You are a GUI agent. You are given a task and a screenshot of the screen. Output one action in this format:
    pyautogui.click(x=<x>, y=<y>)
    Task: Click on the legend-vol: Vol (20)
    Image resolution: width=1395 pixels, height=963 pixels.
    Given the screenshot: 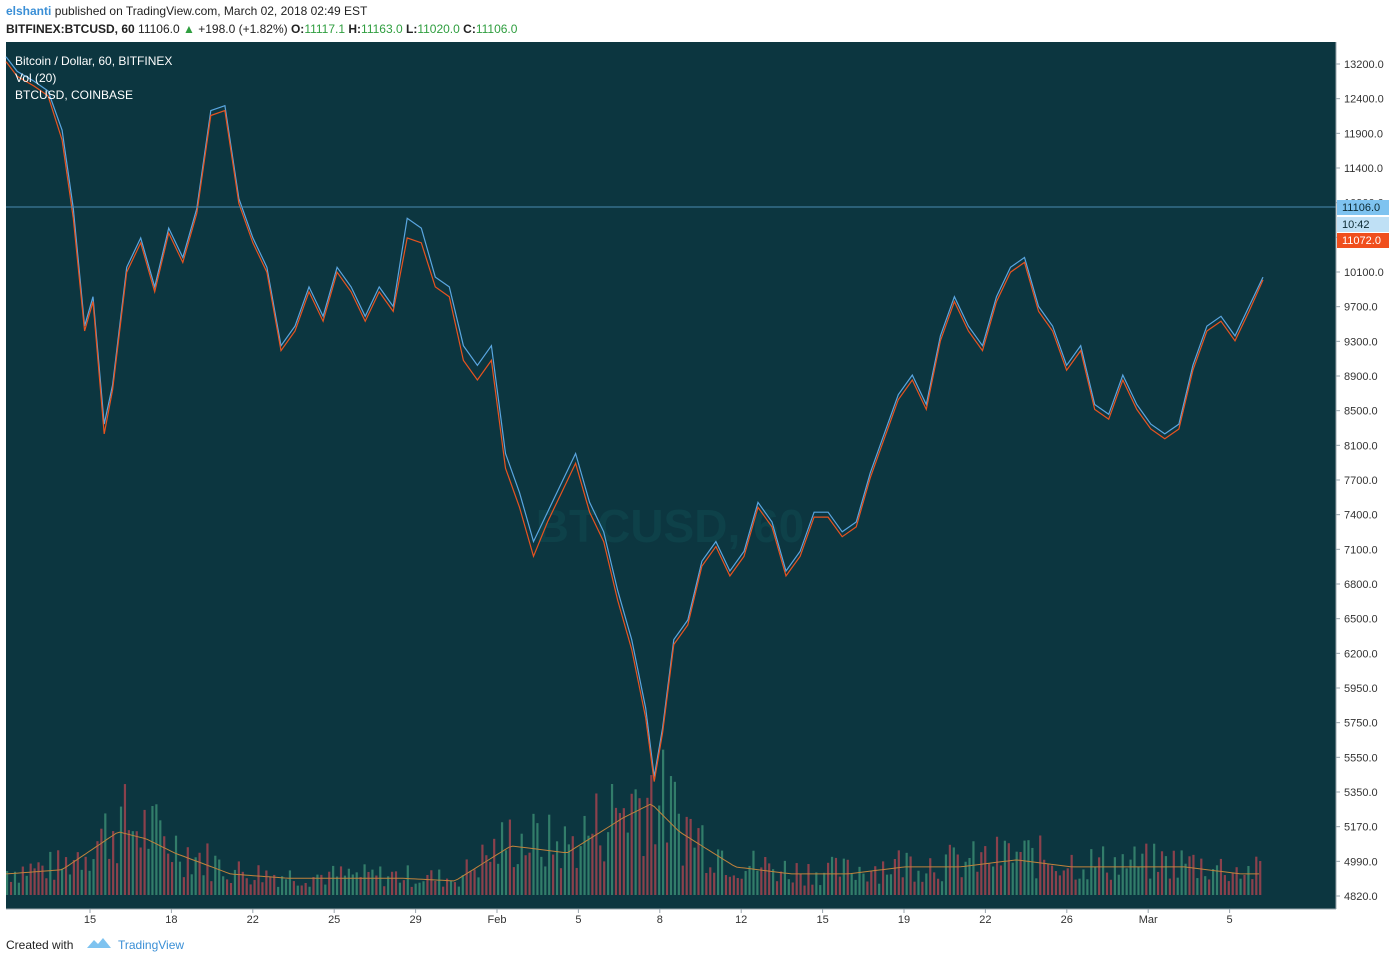 What is the action you would take?
    pyautogui.click(x=35, y=78)
    